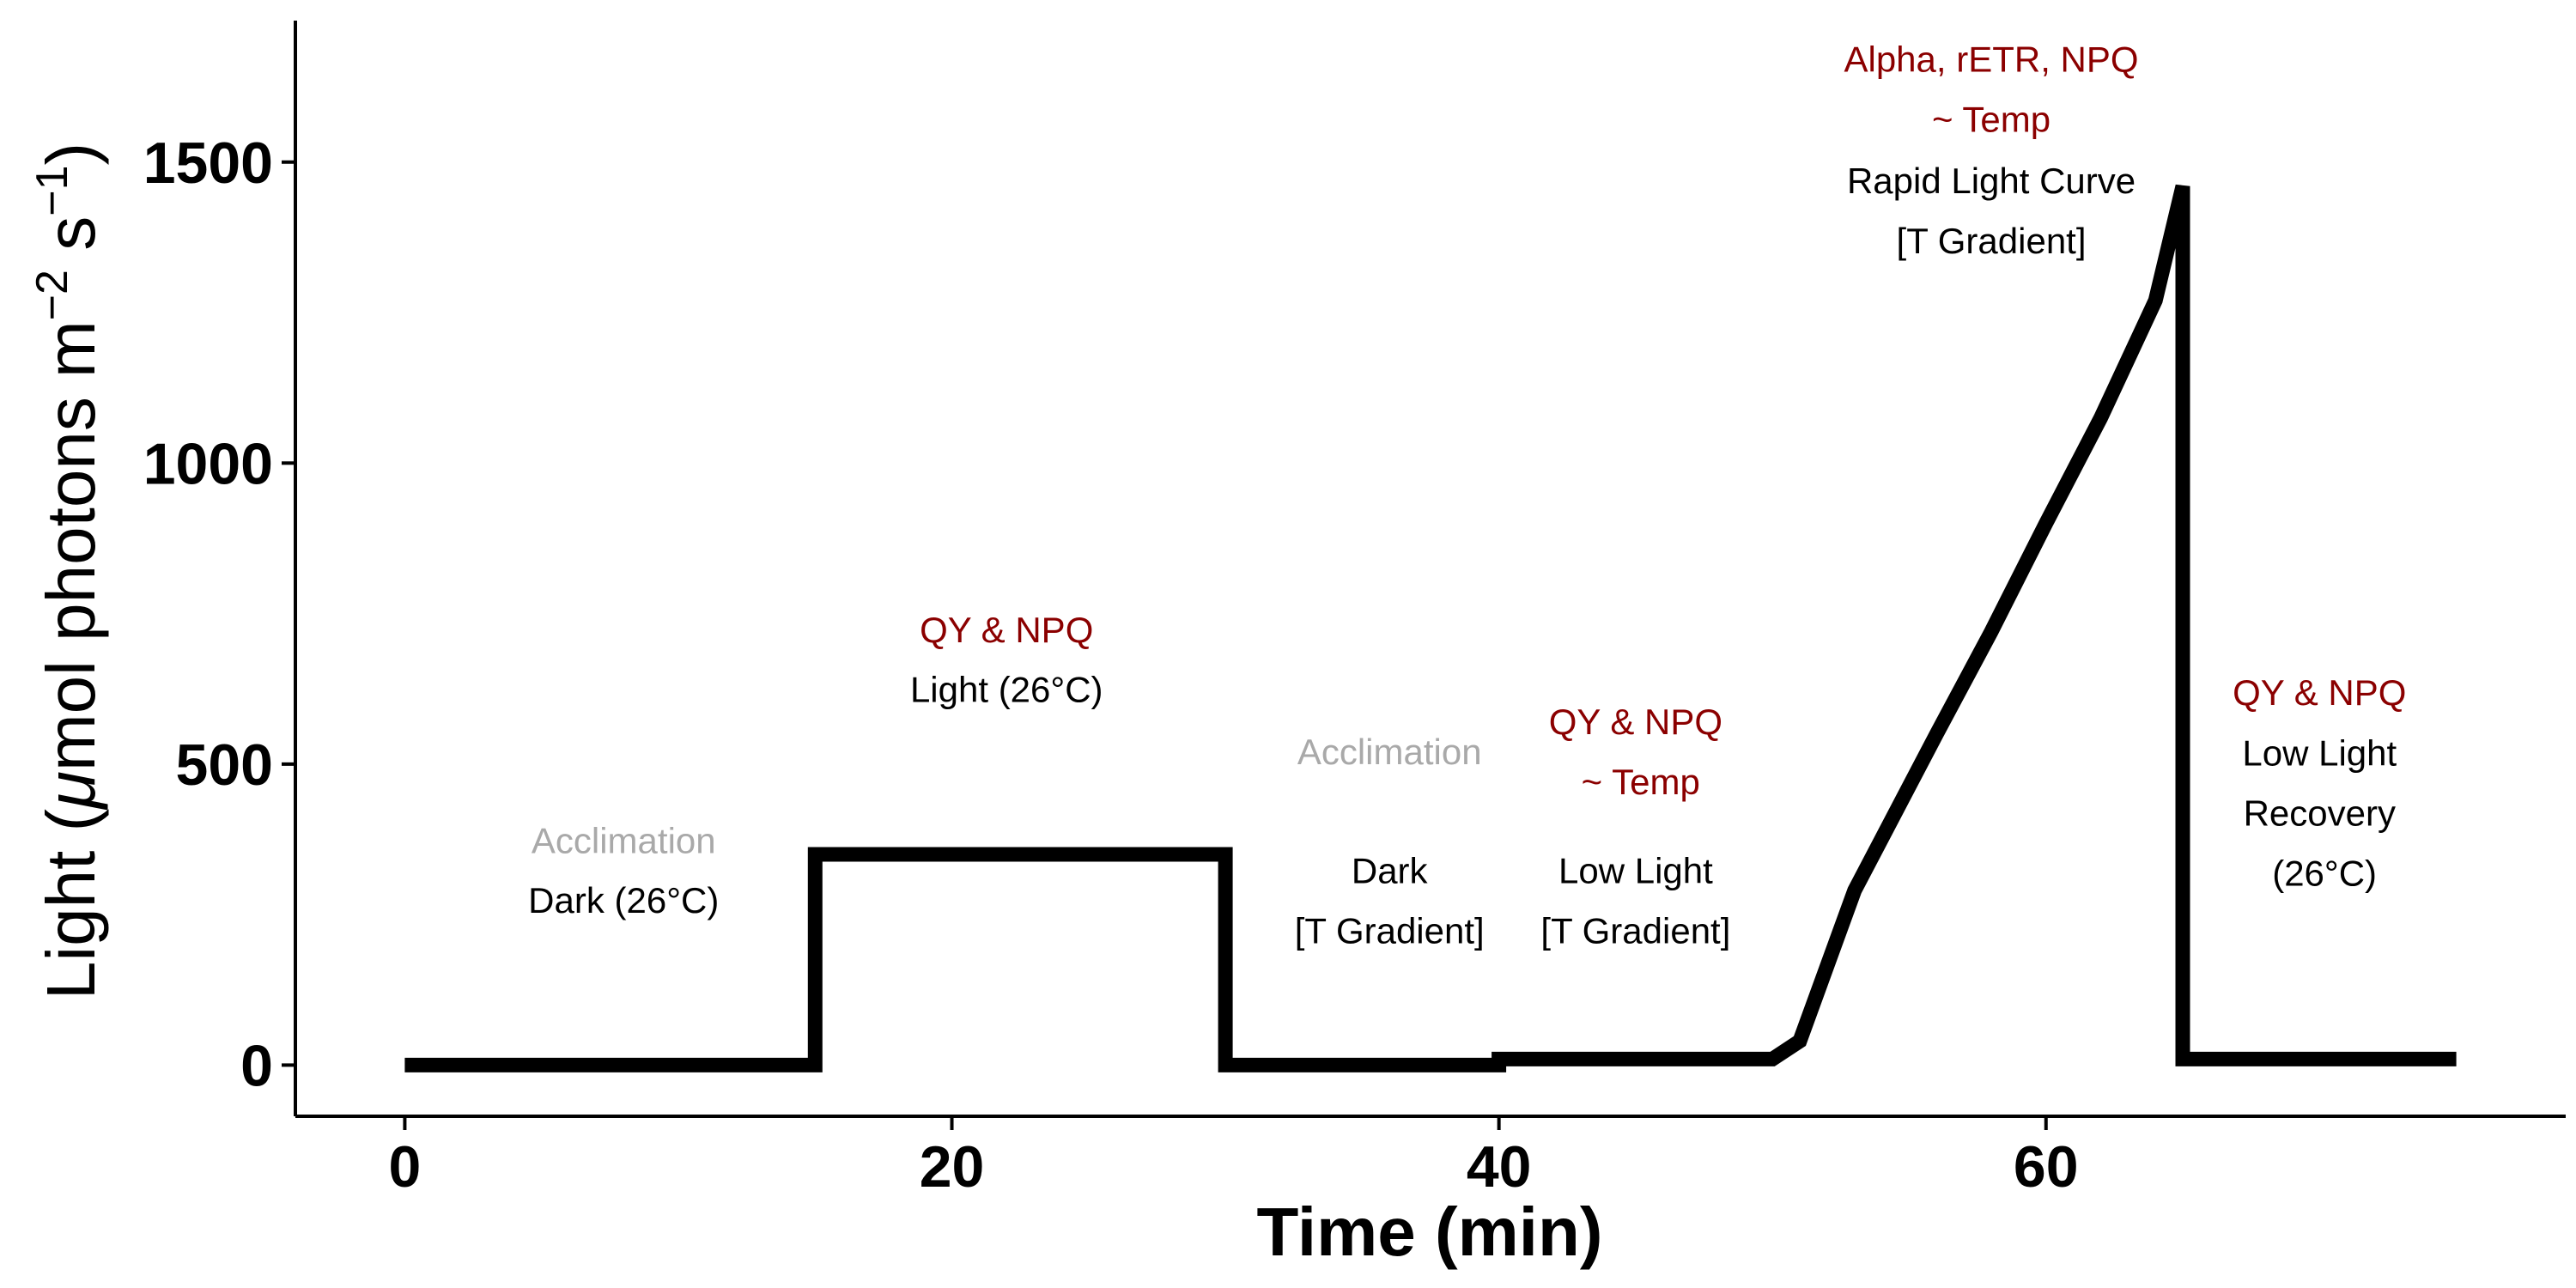 This screenshot has width=2576, height=1288. I want to click on annotation-label: Low Light Recovery (26°C), so click(2319, 812).